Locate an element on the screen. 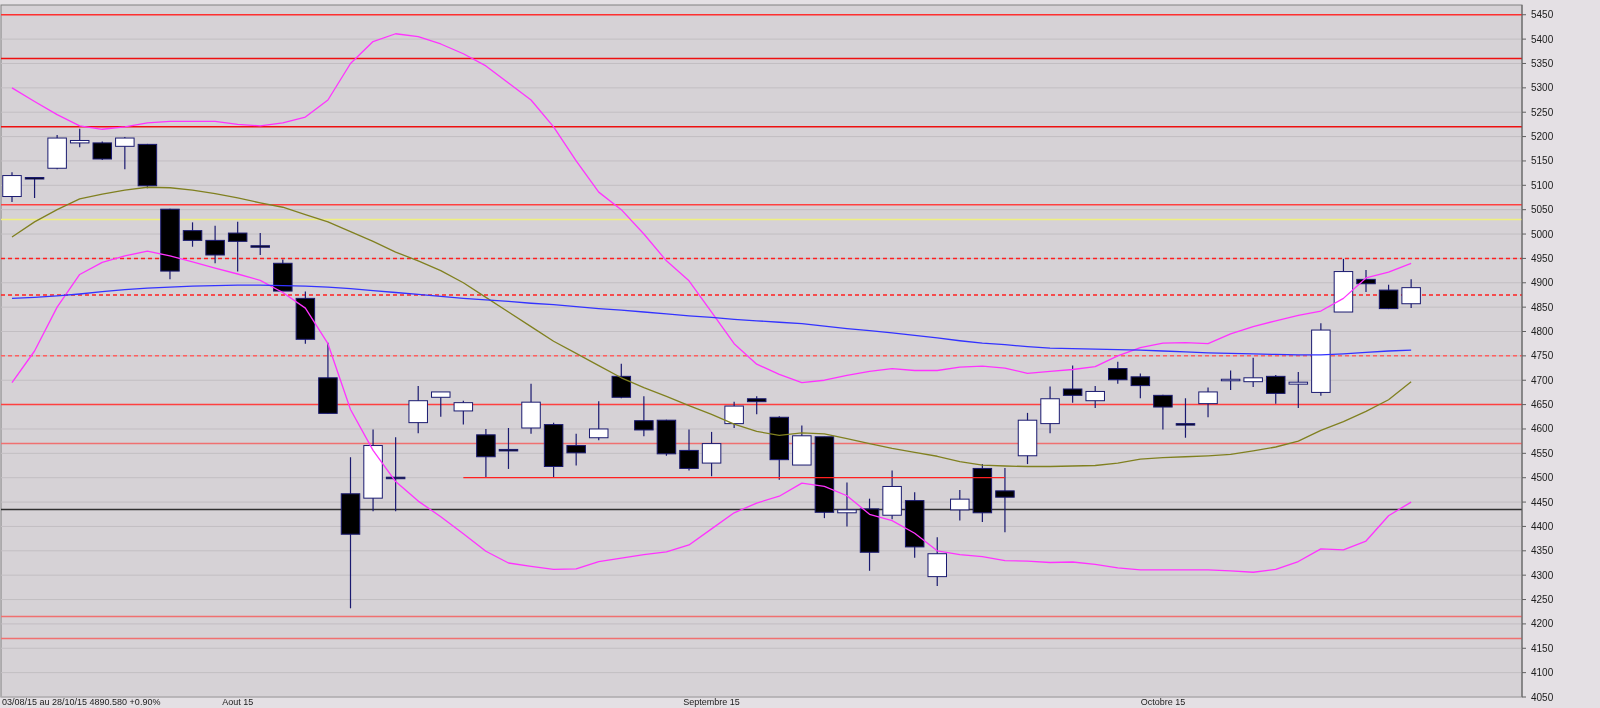  y-tick-label: 5450 is located at coordinates (1542, 15).